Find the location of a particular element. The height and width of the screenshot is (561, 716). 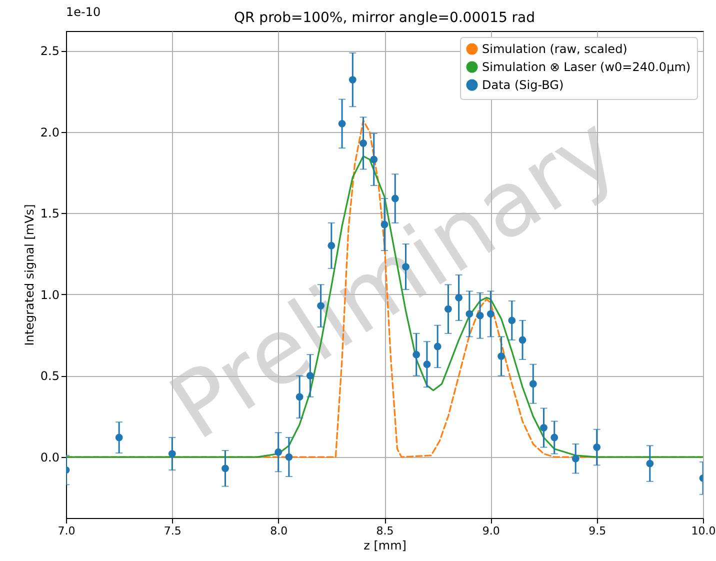

y-tick-label: 2.5 is located at coordinates (50, 51).